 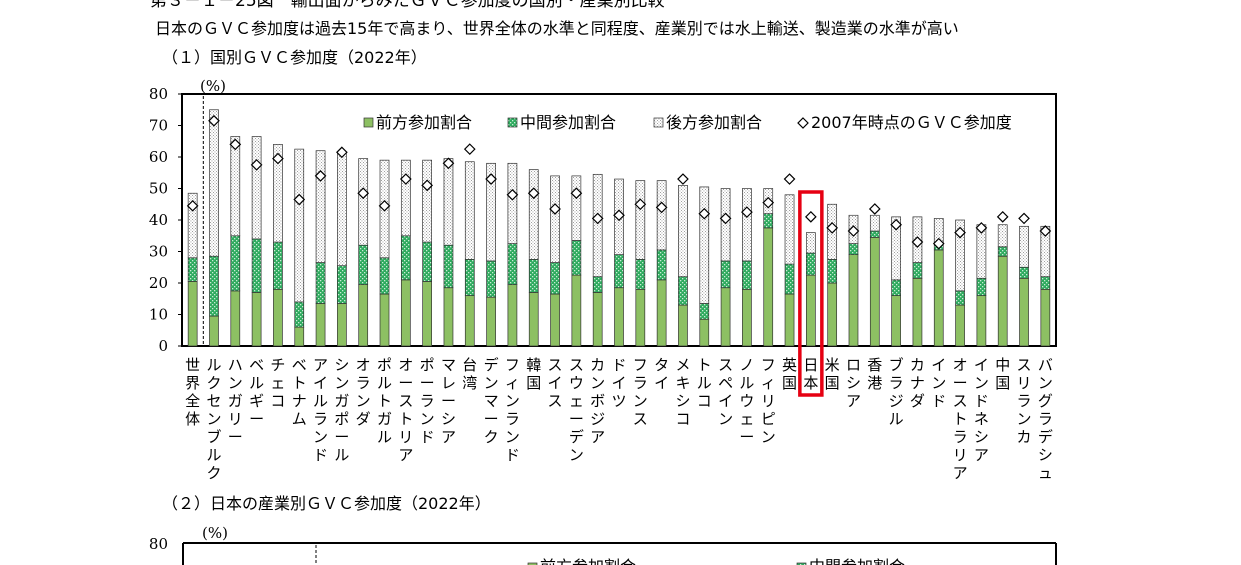 I want to click on section2-title: （２）日本の産業別ＧＶＣ参加度（2022年）, so click(x=326, y=503).